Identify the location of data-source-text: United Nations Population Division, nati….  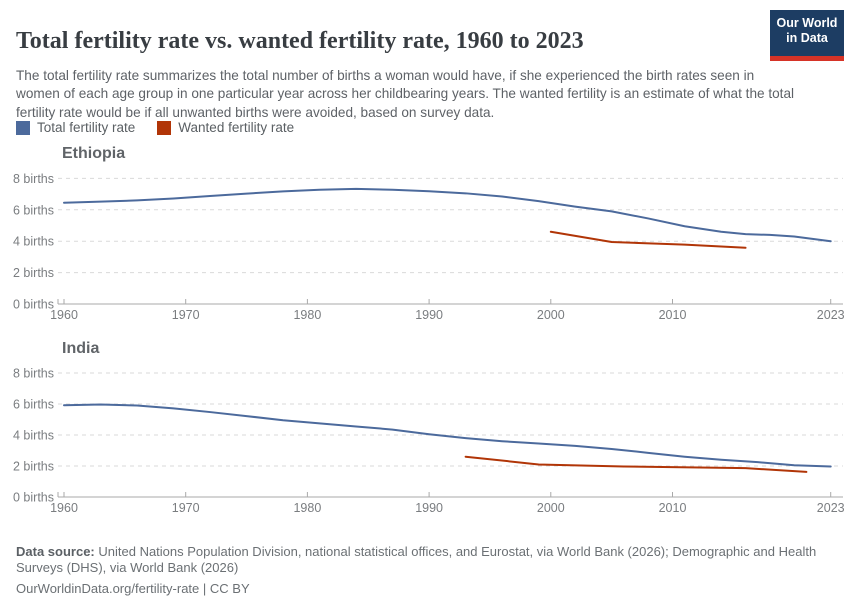
(416, 559).